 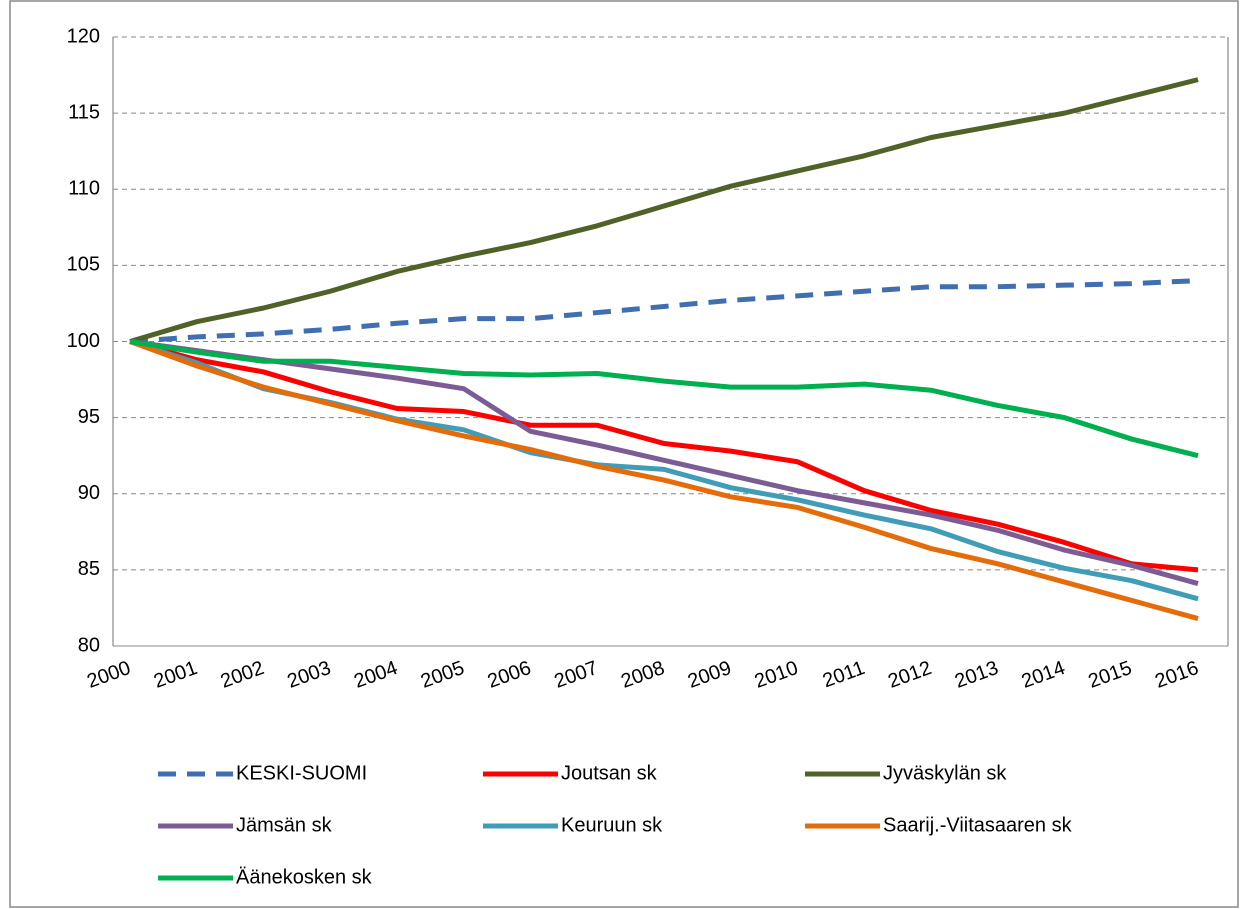 I want to click on legend-label: Jämsän sk, so click(x=284, y=825).